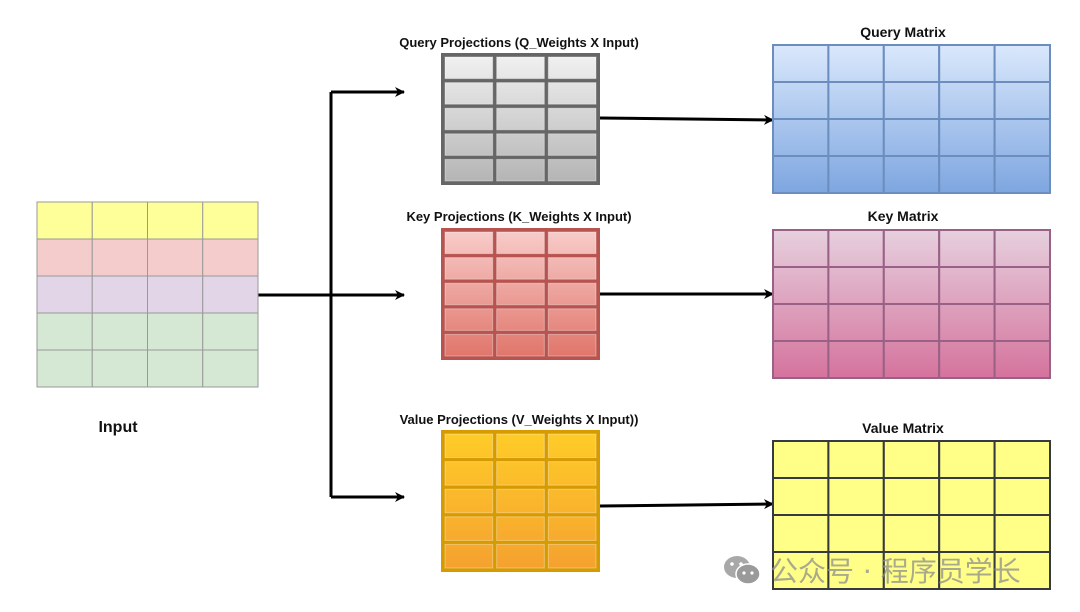 The height and width of the screenshot is (612, 1080). I want to click on watermark: 公众号 · 程序员学长, so click(871, 570).